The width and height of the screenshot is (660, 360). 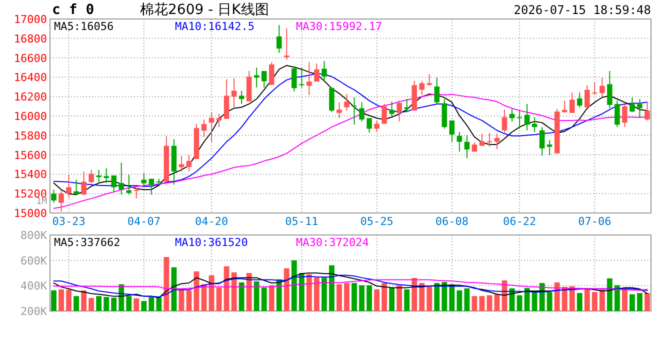 What do you see at coordinates (34, 261) in the screenshot?
I see `y-tick-label: 600K` at bounding box center [34, 261].